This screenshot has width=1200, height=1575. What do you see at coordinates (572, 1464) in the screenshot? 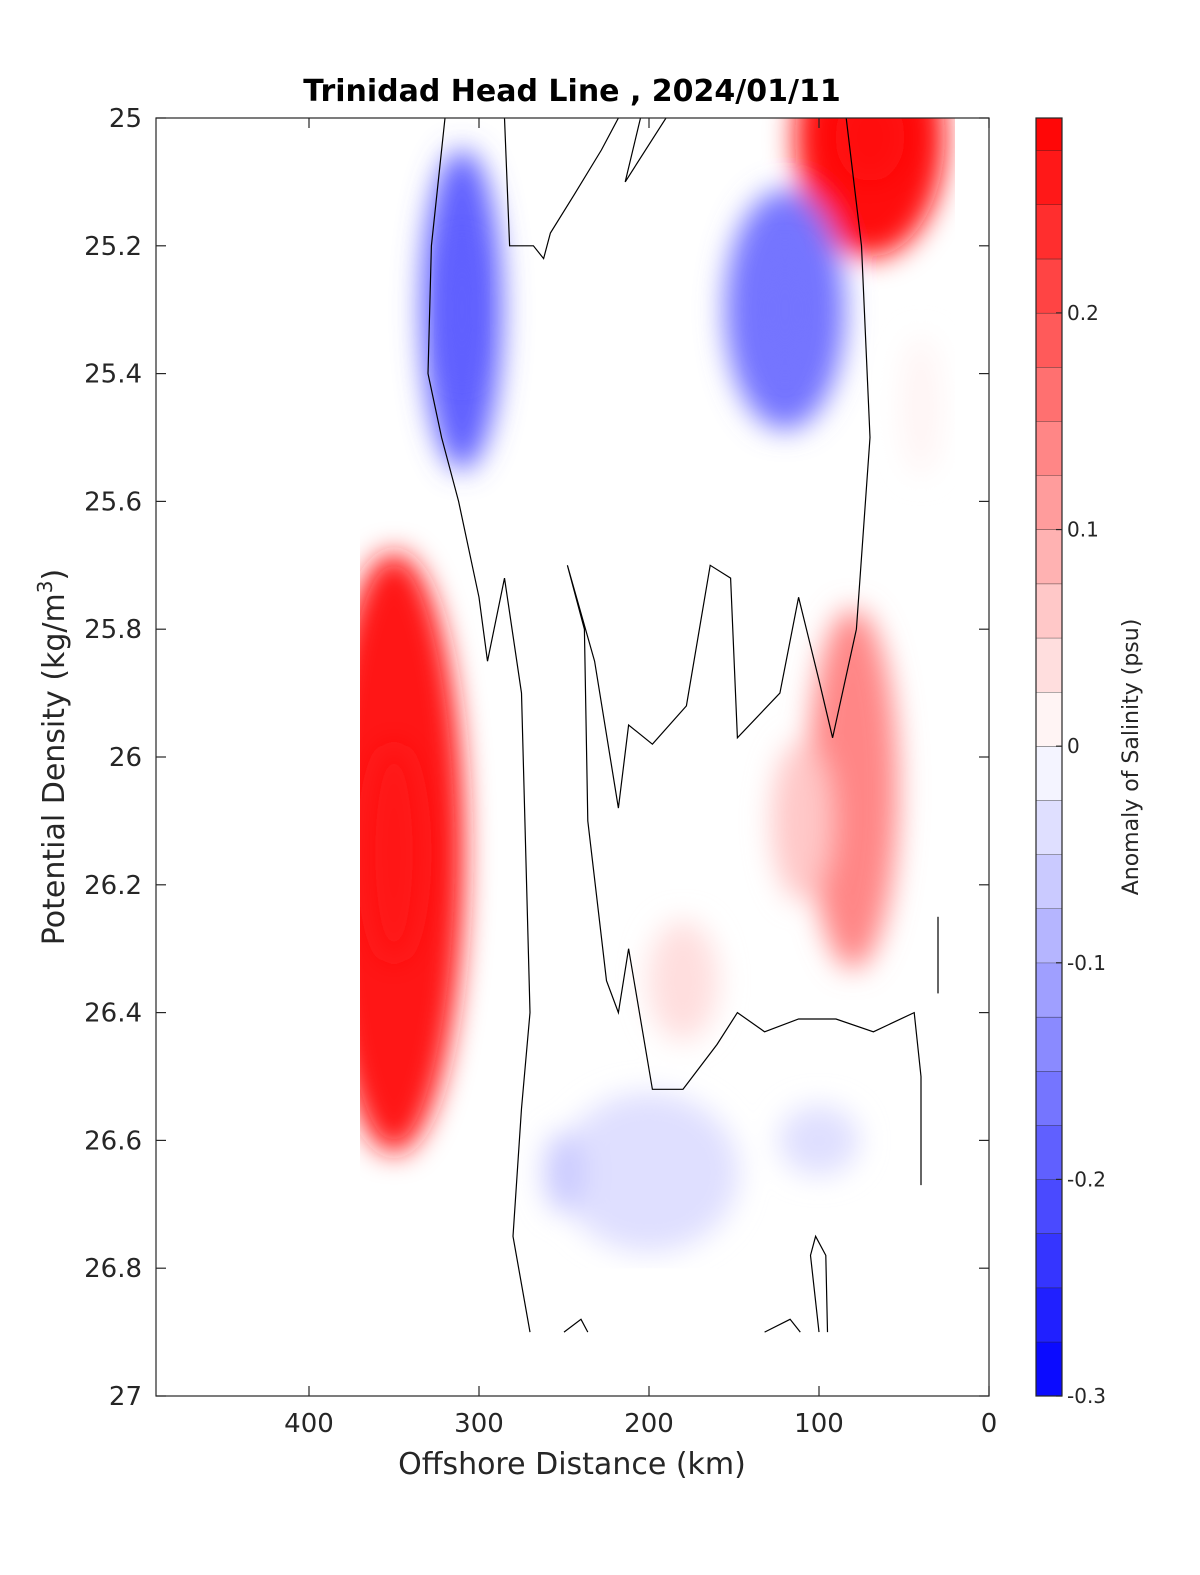
I see `x-axis-title: Offshore Distance (km)` at bounding box center [572, 1464].